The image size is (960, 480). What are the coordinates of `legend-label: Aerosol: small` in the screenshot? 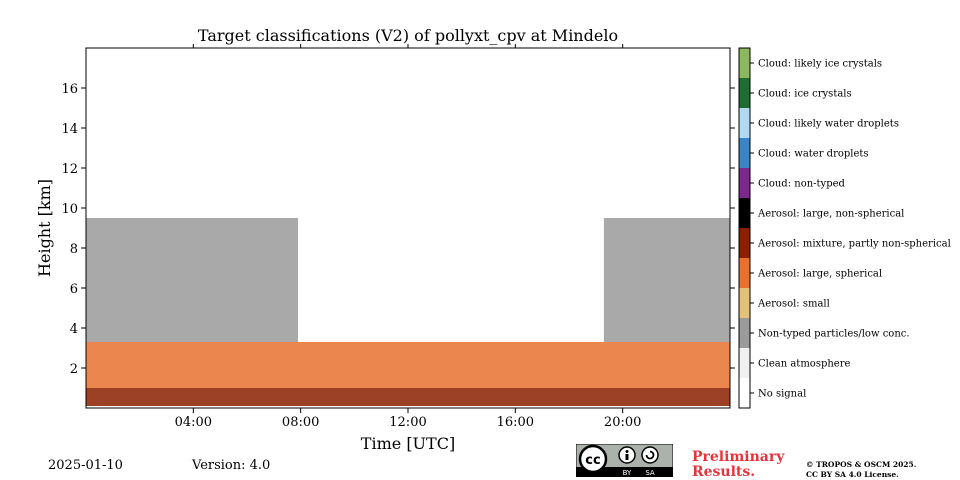 It's located at (793, 304).